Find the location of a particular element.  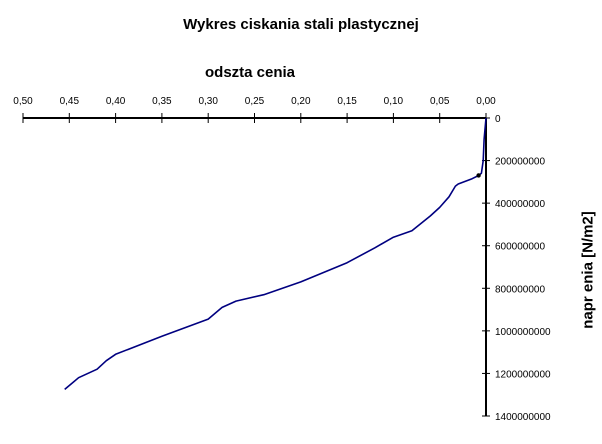

data-point-marker is located at coordinates (478, 175).